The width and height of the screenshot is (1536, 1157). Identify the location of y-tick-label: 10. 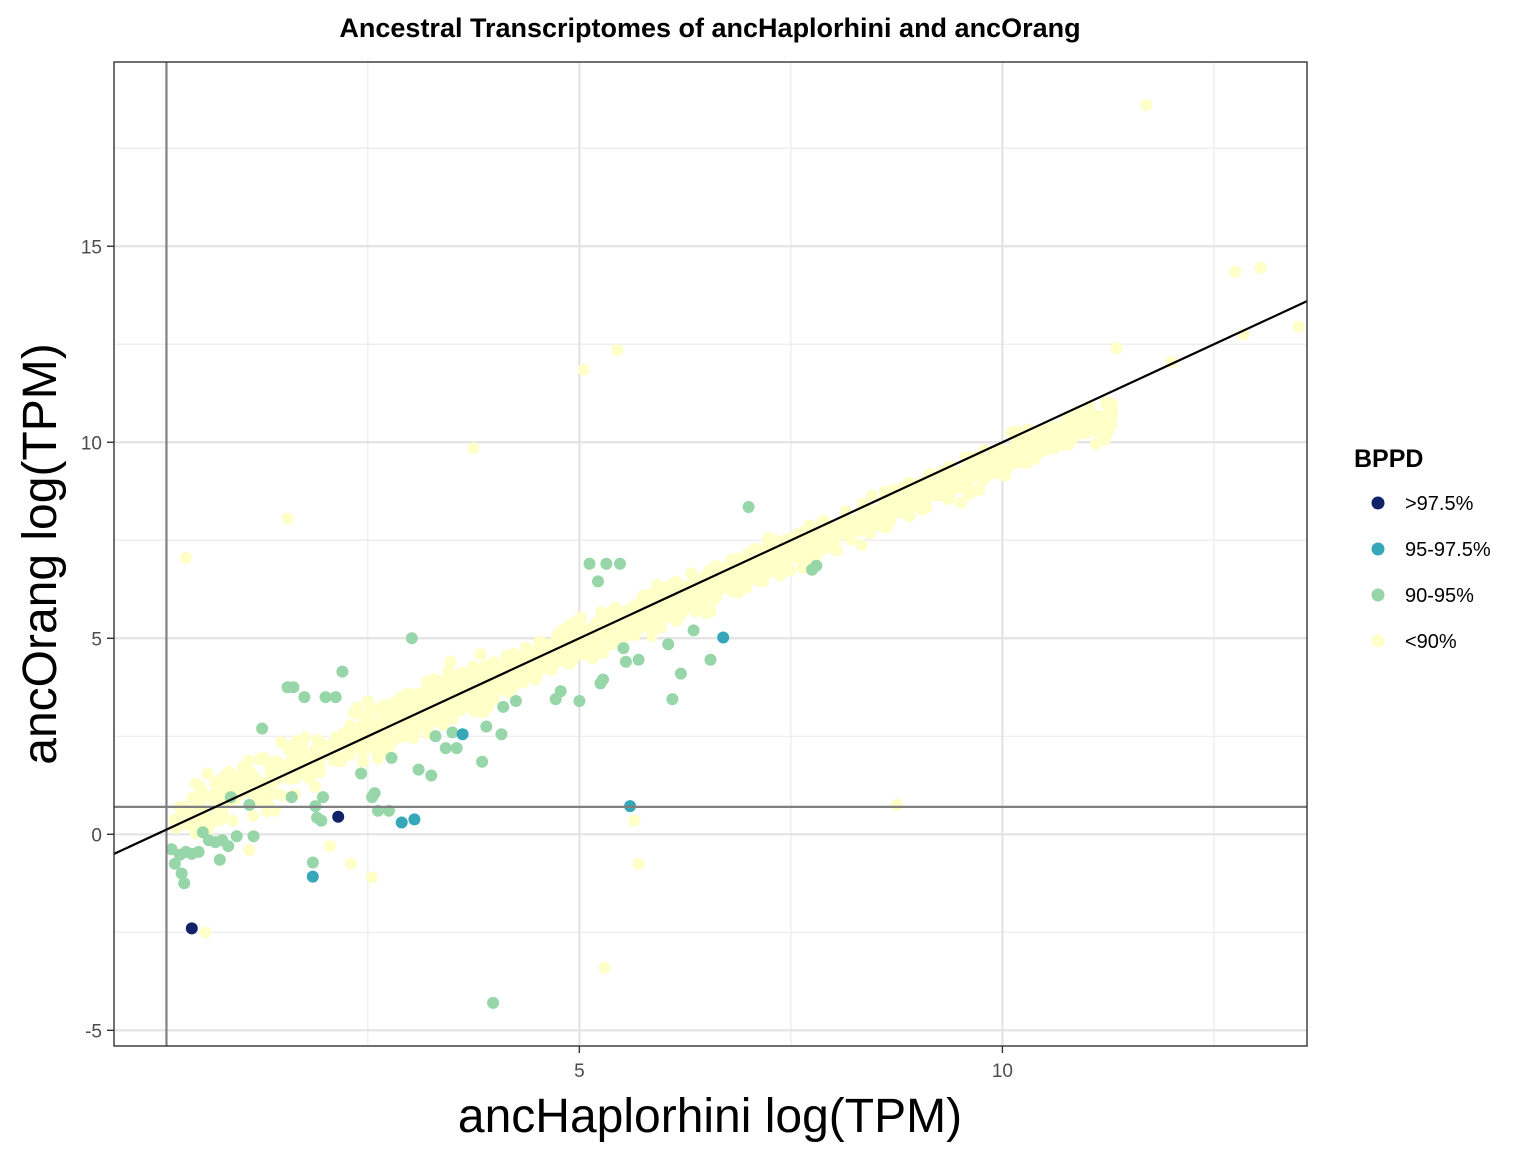
(91, 443).